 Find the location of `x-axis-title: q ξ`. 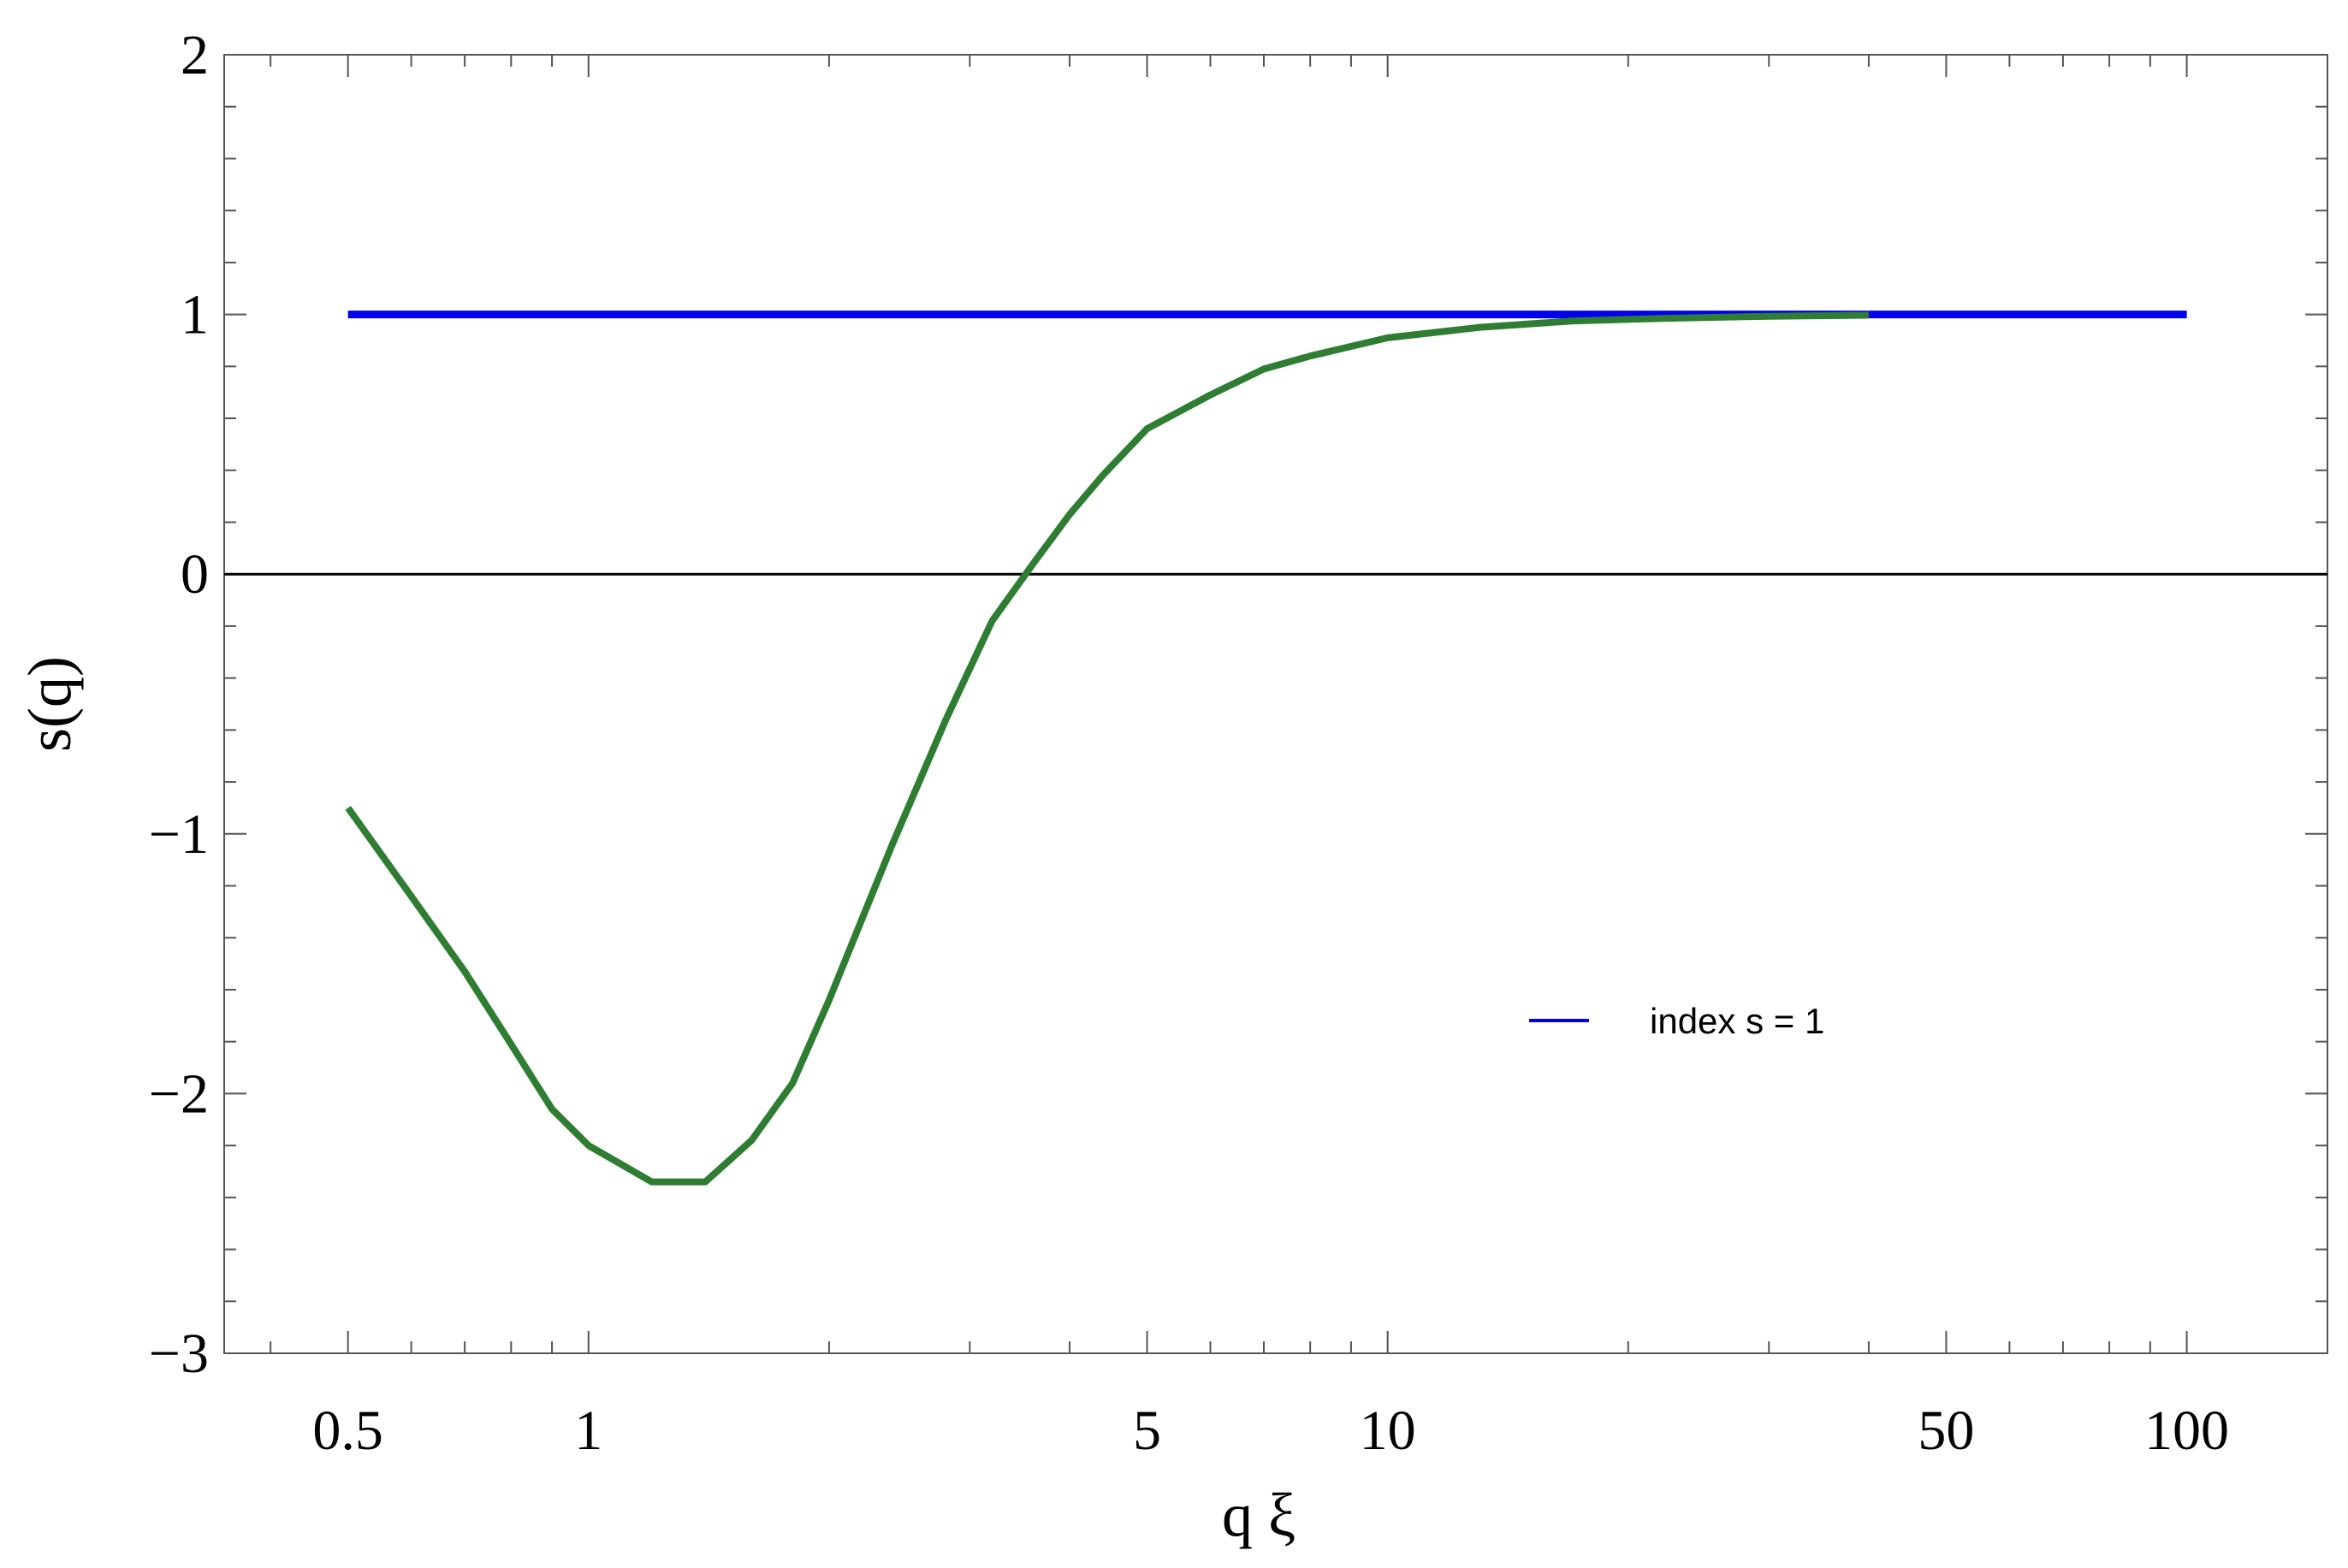

x-axis-title: q ξ is located at coordinates (1259, 1515).